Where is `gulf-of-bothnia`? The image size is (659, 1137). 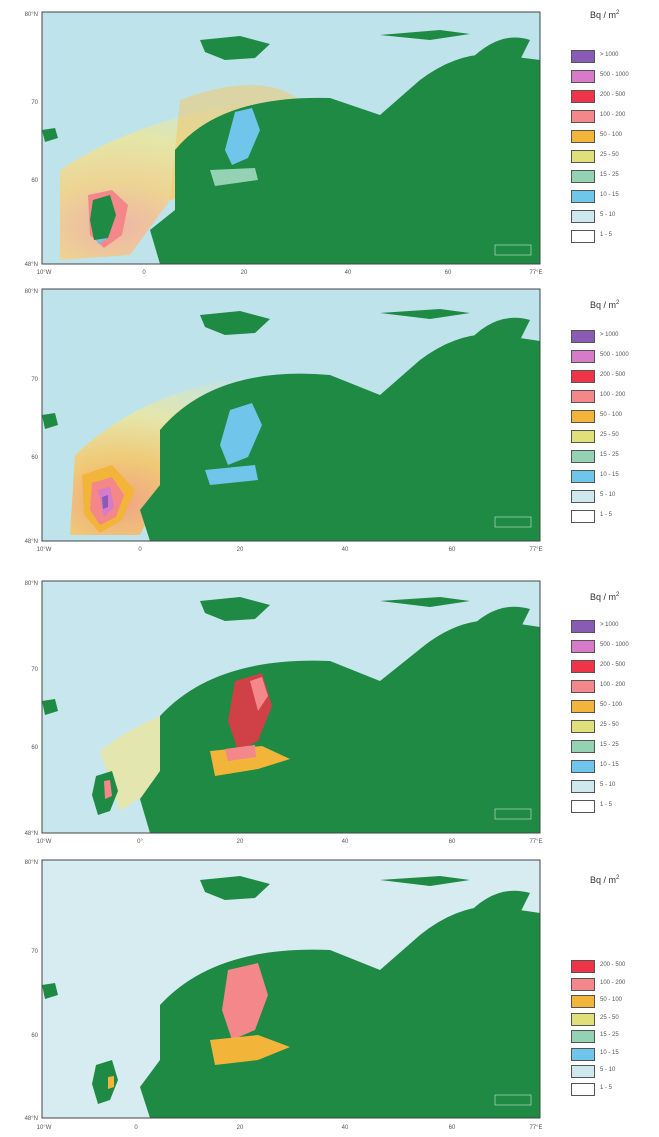 gulf-of-bothnia is located at coordinates (241, 434).